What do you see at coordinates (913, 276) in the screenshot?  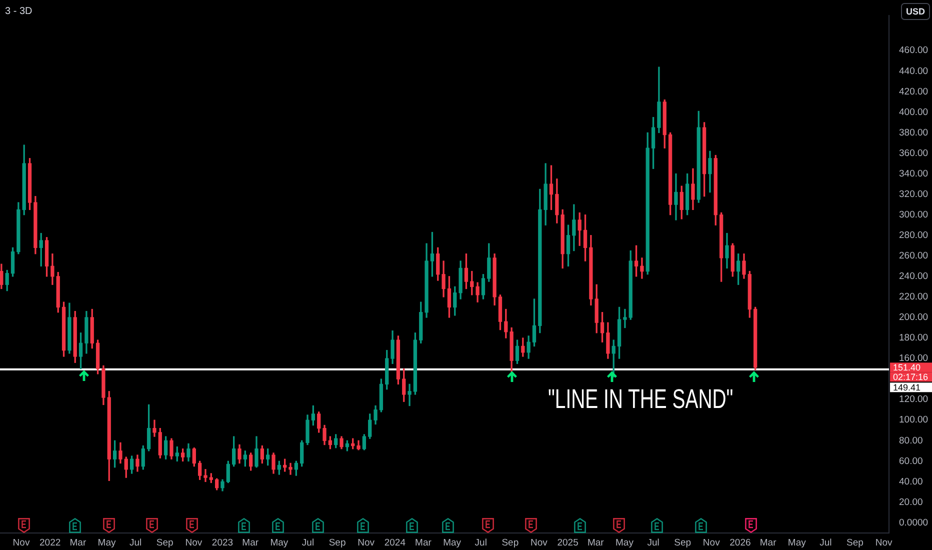 I see `y-tick-label: 240.00` at bounding box center [913, 276].